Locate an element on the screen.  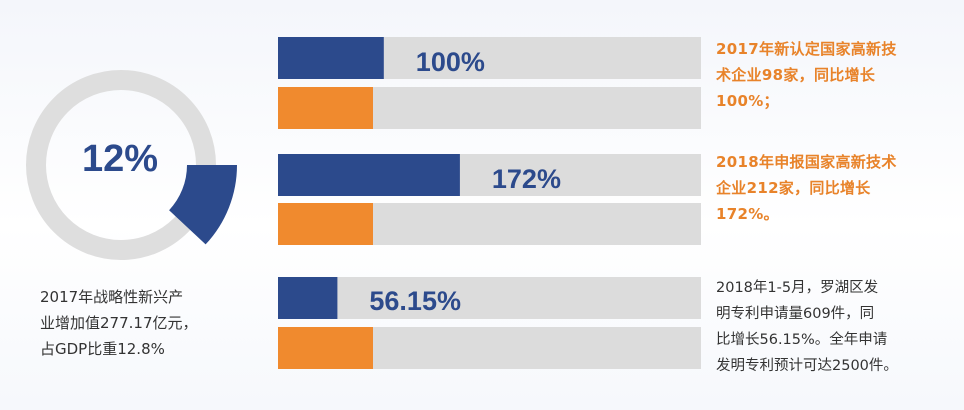
bar-group-3: 56.15% is located at coordinates (489, 323).